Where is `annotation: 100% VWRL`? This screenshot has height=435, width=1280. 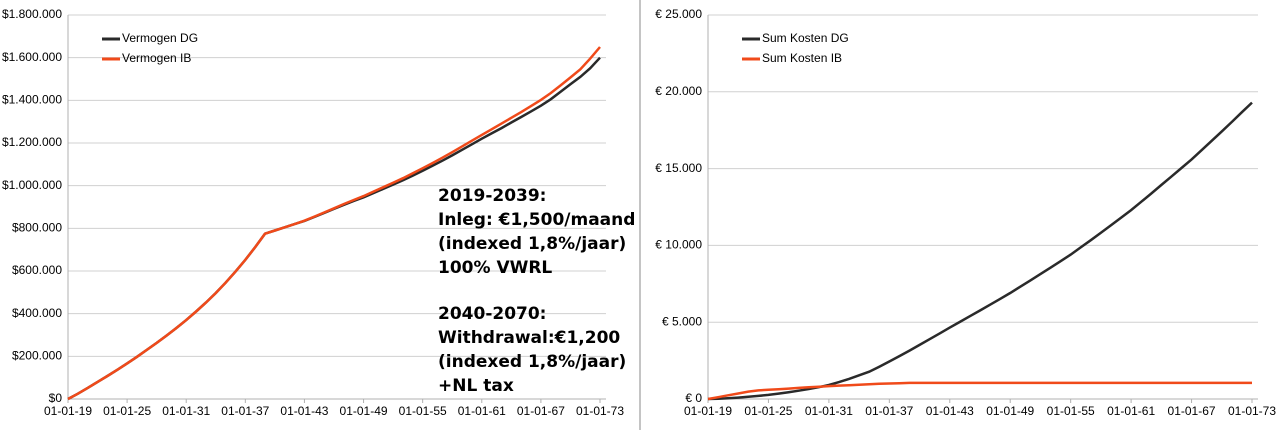
annotation: 100% VWRL is located at coordinates (495, 268).